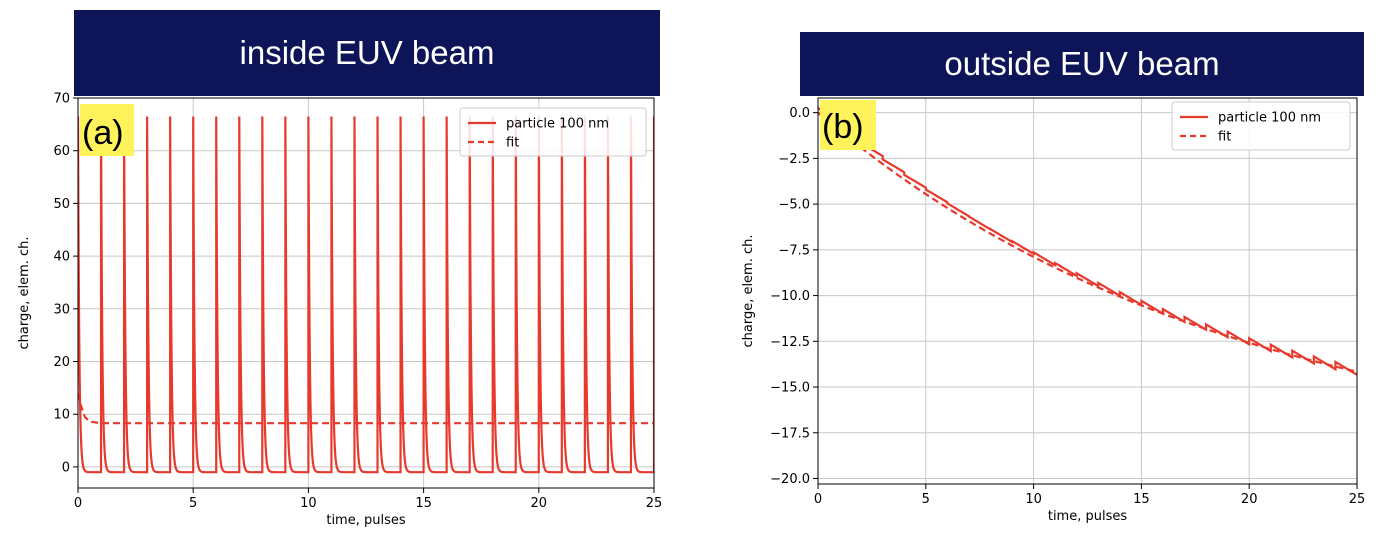 Image resolution: width=1376 pixels, height=542 pixels. Describe the element at coordinates (61, 151) in the screenshot. I see `ytick-label-6: 60` at that location.